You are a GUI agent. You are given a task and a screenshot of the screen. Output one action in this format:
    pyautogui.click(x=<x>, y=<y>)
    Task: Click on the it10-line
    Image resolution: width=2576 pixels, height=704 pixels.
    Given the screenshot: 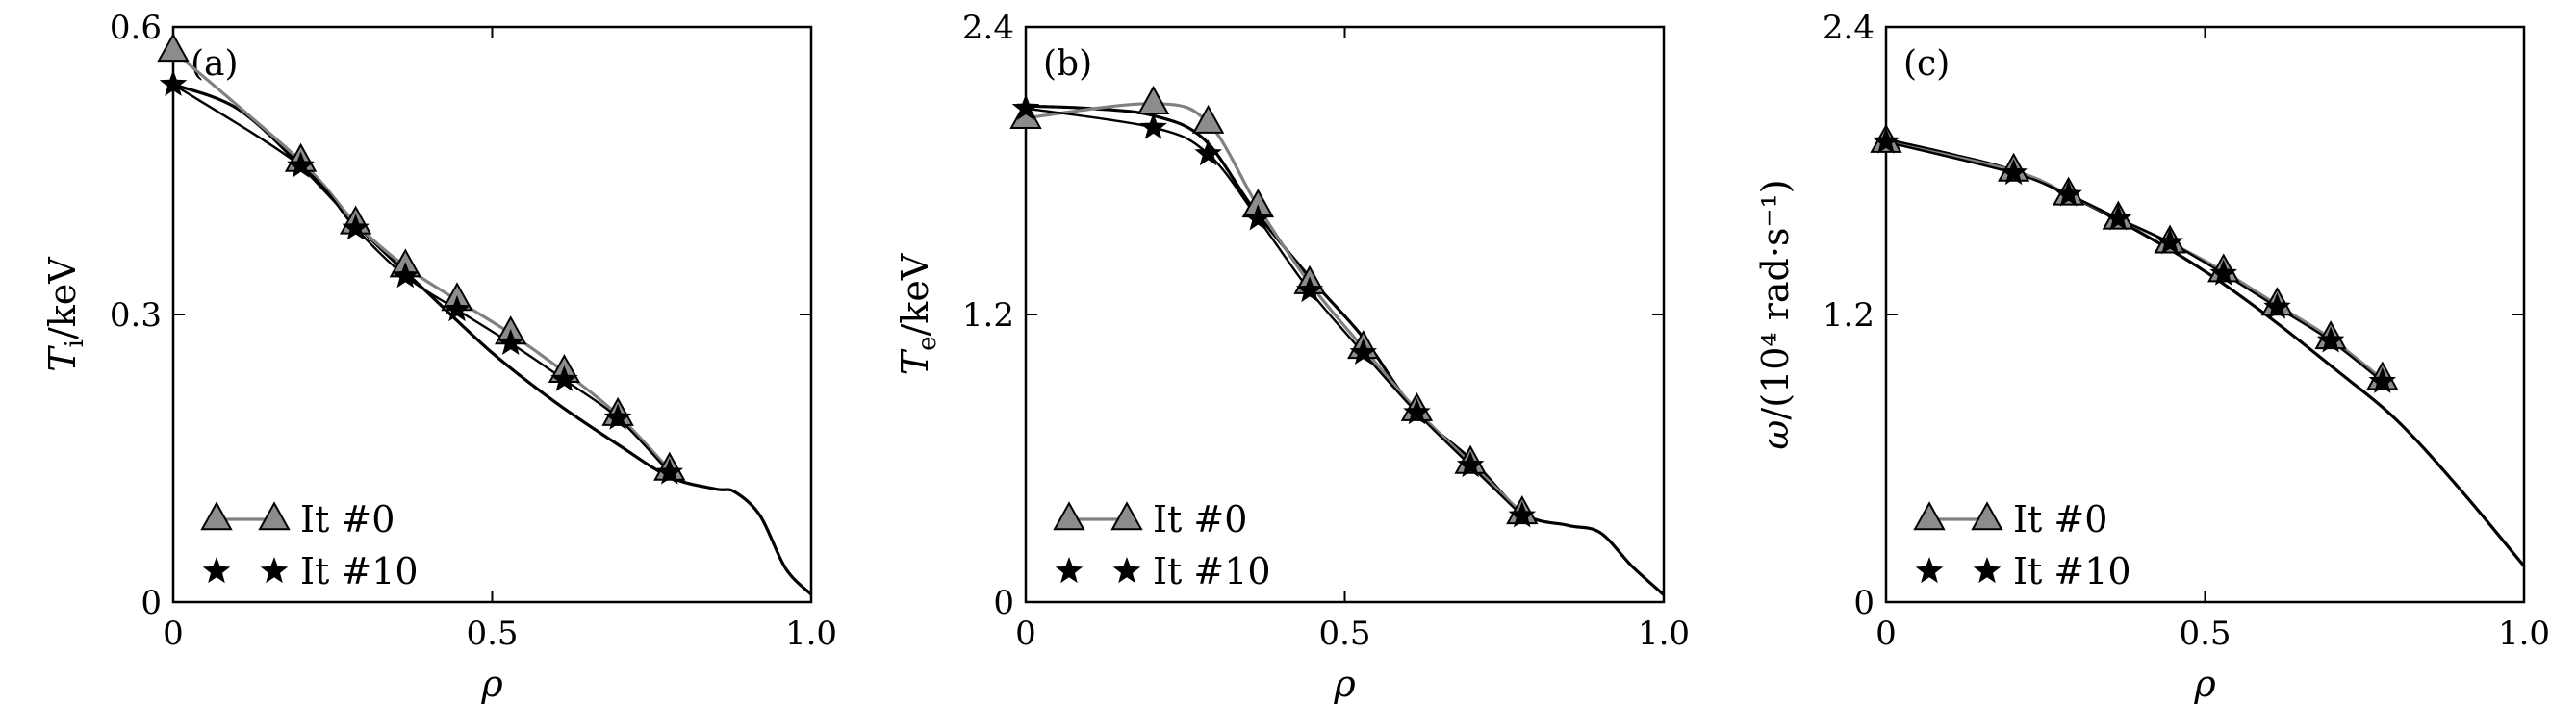 What is the action you would take?
    pyautogui.click(x=1274, y=312)
    